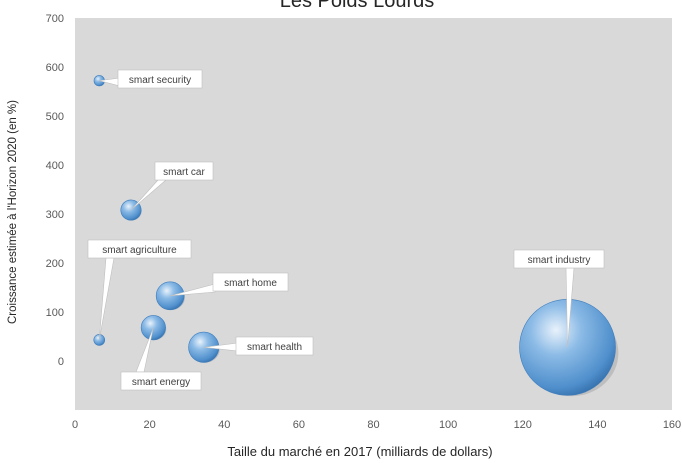 The height and width of the screenshot is (463, 682). What do you see at coordinates (150, 425) in the screenshot?
I see `x-tick-label: 20` at bounding box center [150, 425].